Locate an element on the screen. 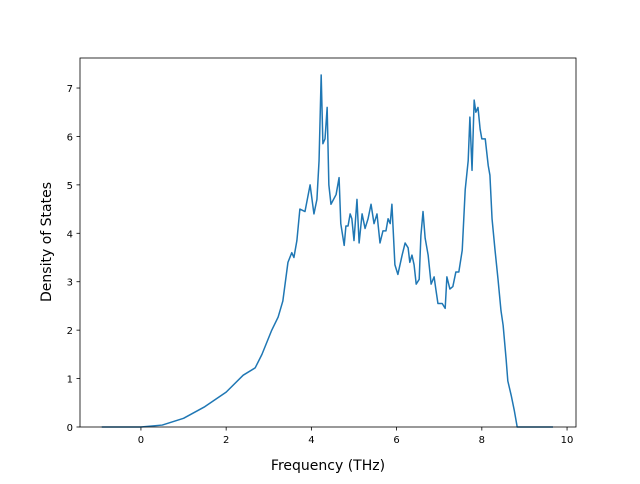 The image size is (640, 484). y-tick-label: 2 is located at coordinates (70, 331).